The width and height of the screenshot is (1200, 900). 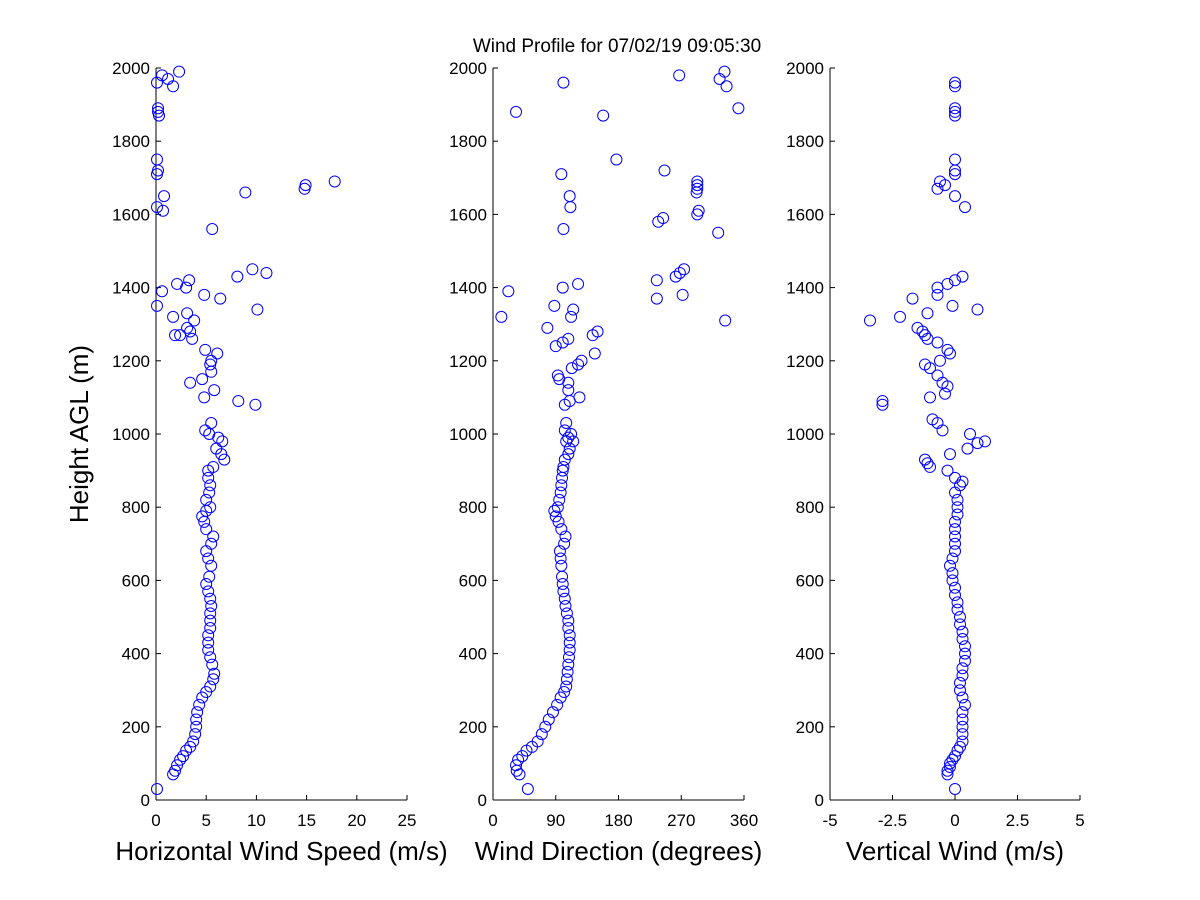 I want to click on y-tick-label: 1800, so click(x=805, y=141).